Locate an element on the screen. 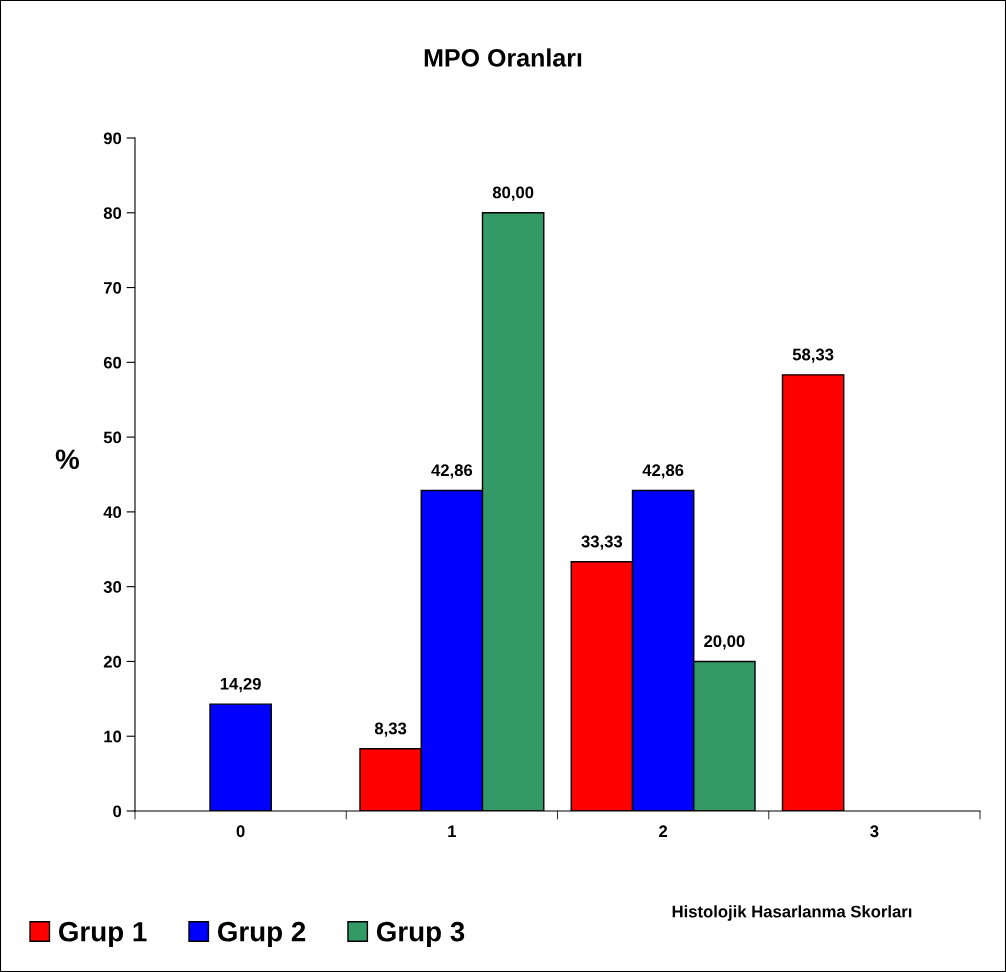 The height and width of the screenshot is (972, 1006). data-label: 58,33 is located at coordinates (813, 355).